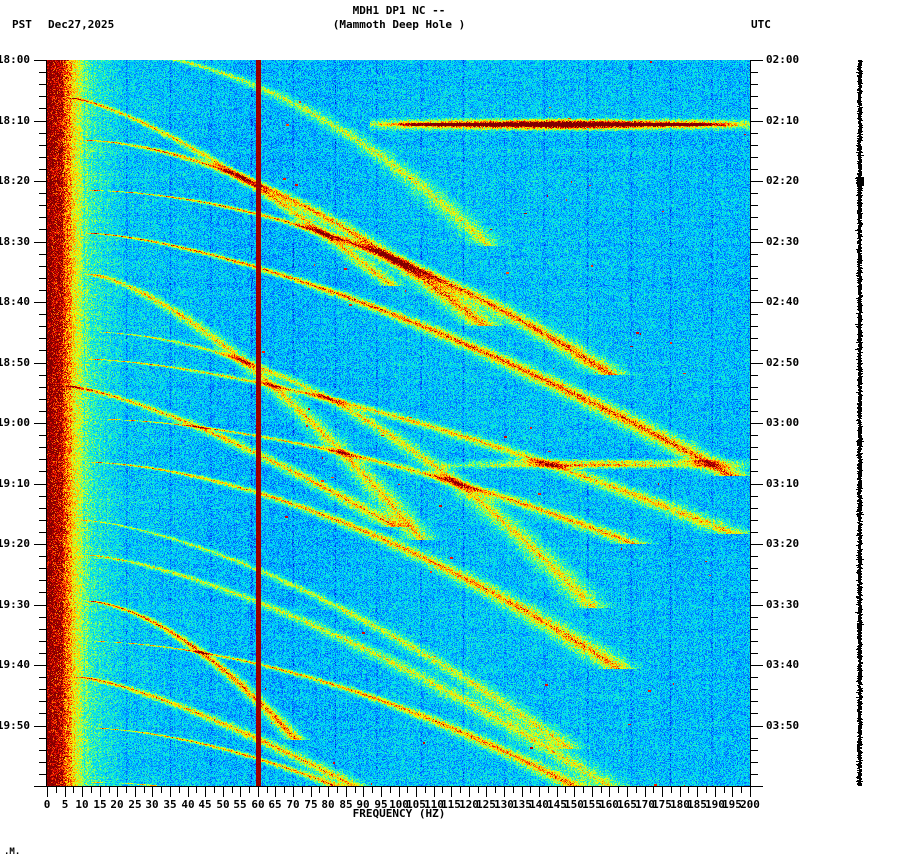  What do you see at coordinates (557, 804) in the screenshot?
I see `frequency-tick-label: 145` at bounding box center [557, 804].